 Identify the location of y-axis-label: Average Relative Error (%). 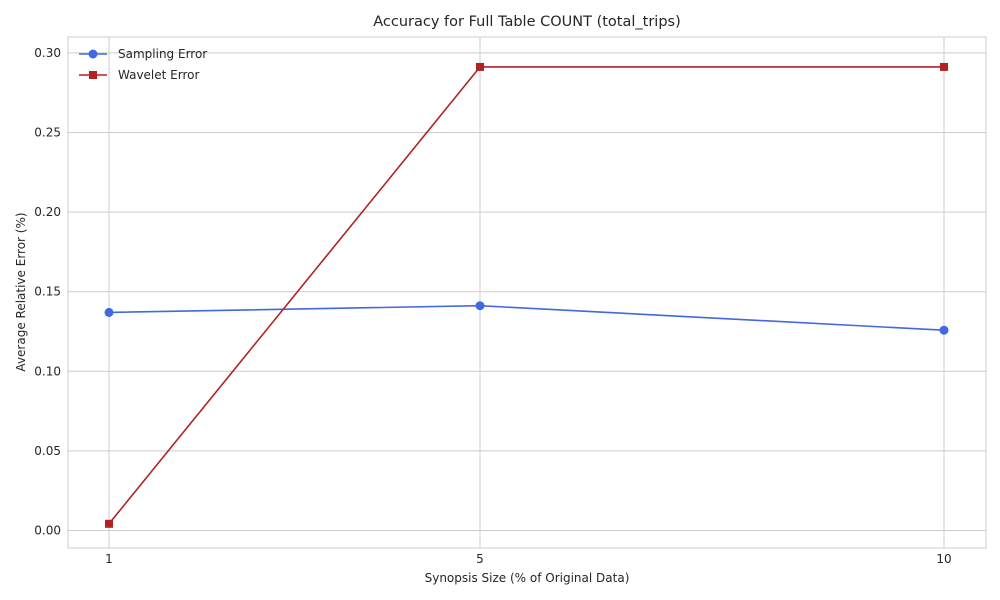
(21, 291).